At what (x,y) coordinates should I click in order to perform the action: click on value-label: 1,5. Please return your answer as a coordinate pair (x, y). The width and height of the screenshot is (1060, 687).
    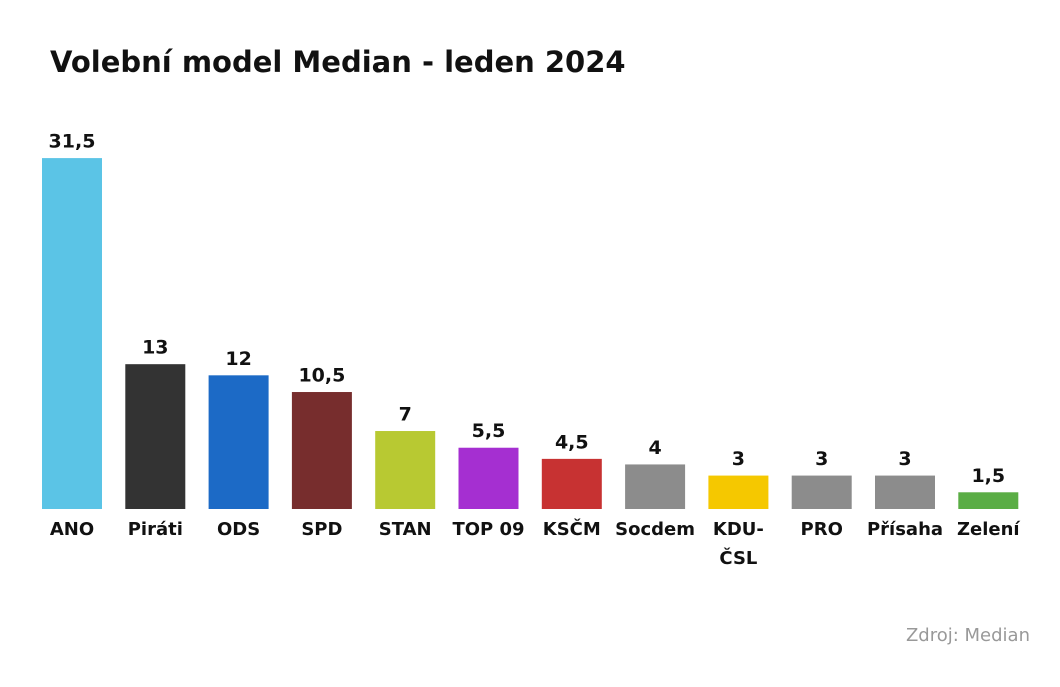
    Looking at the image, I should click on (988, 476).